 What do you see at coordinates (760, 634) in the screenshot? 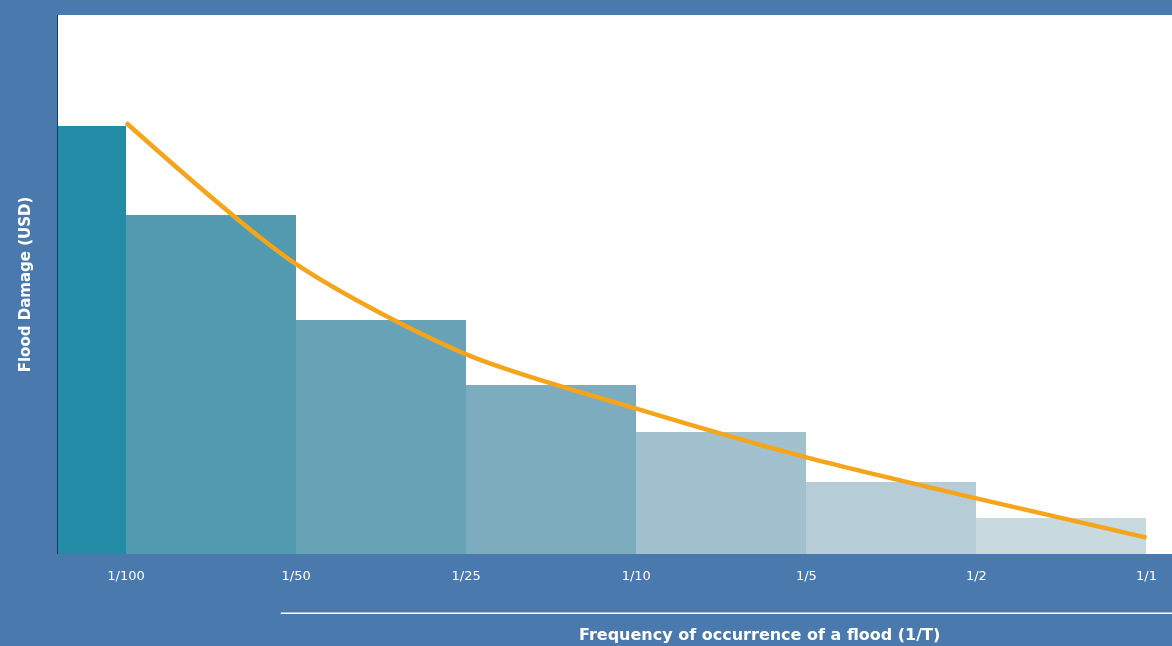
I see `x-axis-title: Frequency of occurrence of a flood (1/T)` at bounding box center [760, 634].